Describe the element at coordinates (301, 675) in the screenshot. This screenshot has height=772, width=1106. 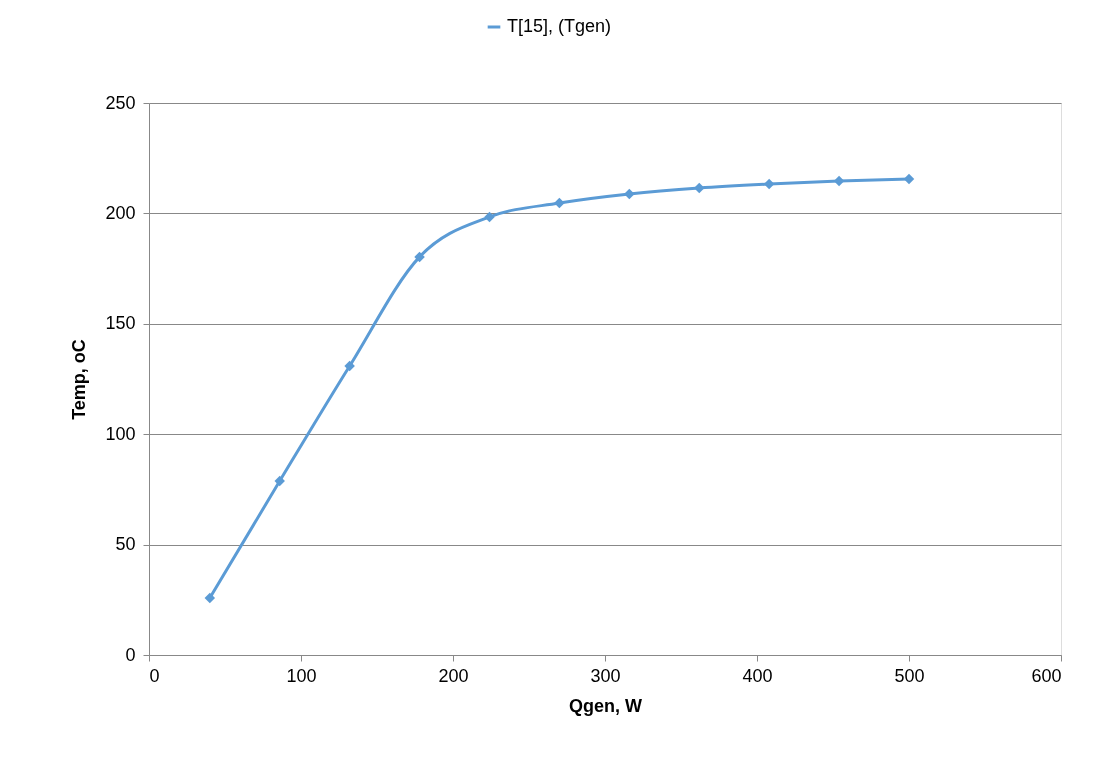
I see `x-tick-label: 100` at that location.